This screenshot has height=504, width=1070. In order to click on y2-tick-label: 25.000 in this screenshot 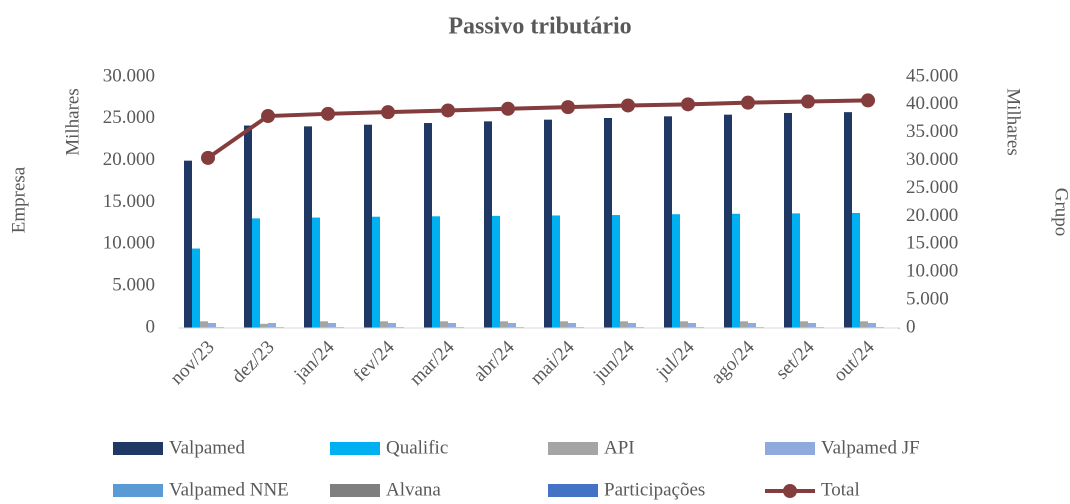, I will do `click(932, 187)`.